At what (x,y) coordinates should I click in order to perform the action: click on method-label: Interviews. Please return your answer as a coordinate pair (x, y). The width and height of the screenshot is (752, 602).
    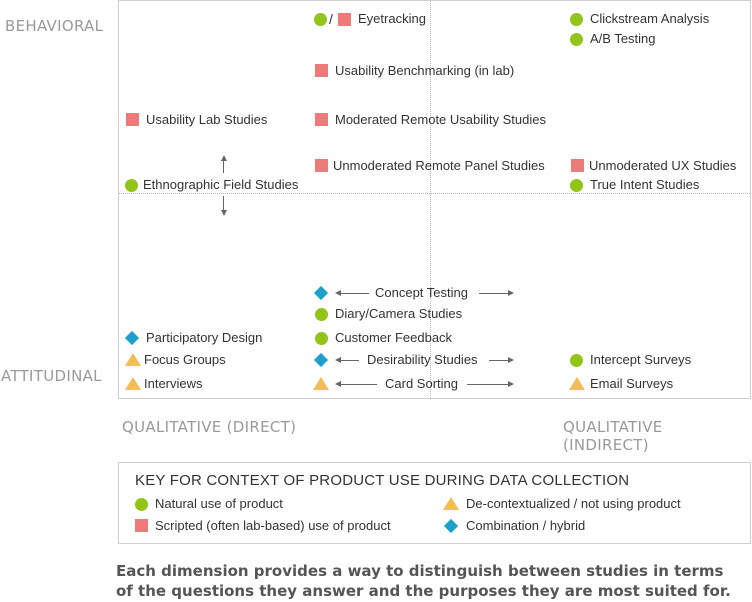
    Looking at the image, I should click on (173, 383).